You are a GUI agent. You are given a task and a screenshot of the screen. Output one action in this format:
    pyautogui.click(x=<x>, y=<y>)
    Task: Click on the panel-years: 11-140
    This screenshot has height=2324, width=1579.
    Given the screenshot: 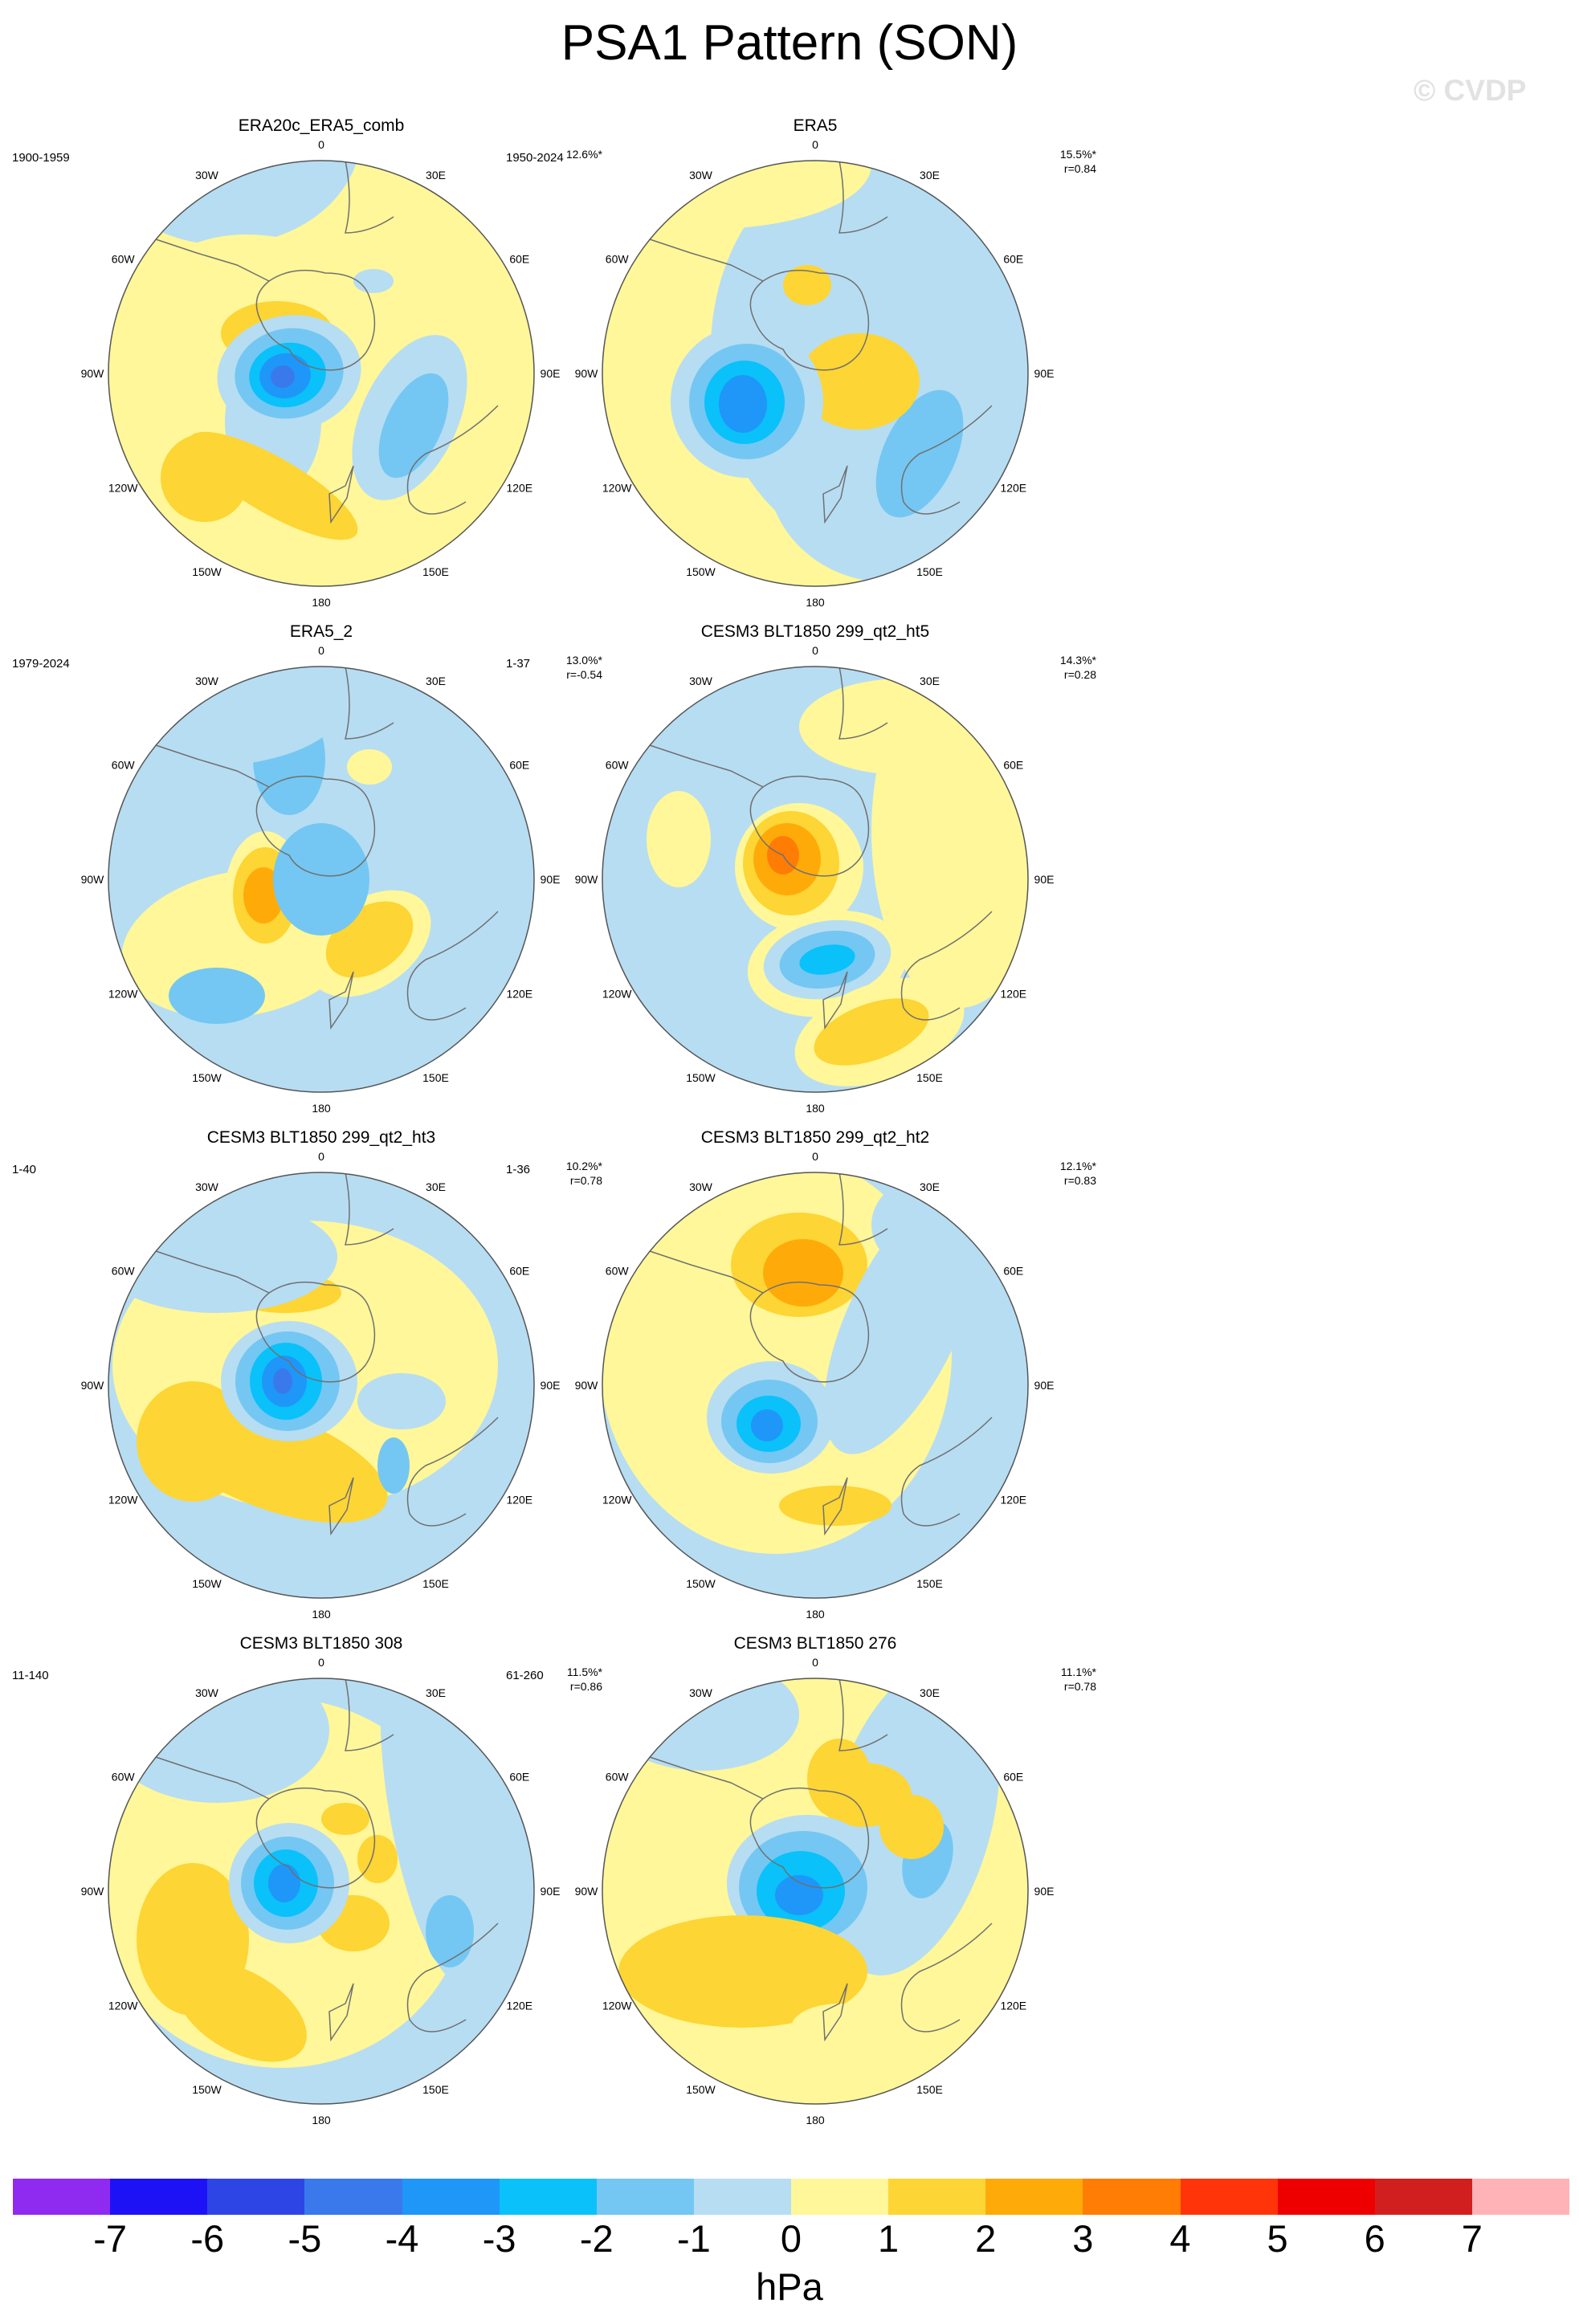 What is the action you would take?
    pyautogui.click(x=30, y=1675)
    